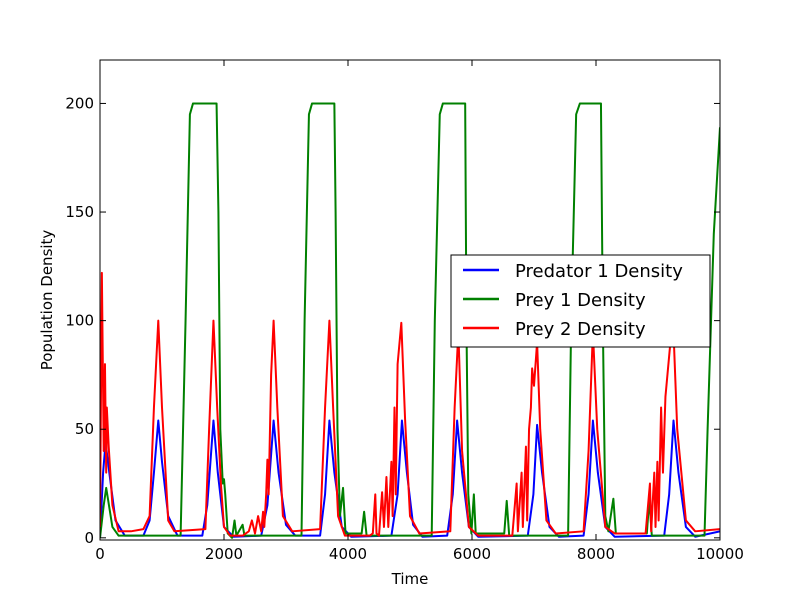  I want to click on x-tick-label: 8000, so click(596, 554).